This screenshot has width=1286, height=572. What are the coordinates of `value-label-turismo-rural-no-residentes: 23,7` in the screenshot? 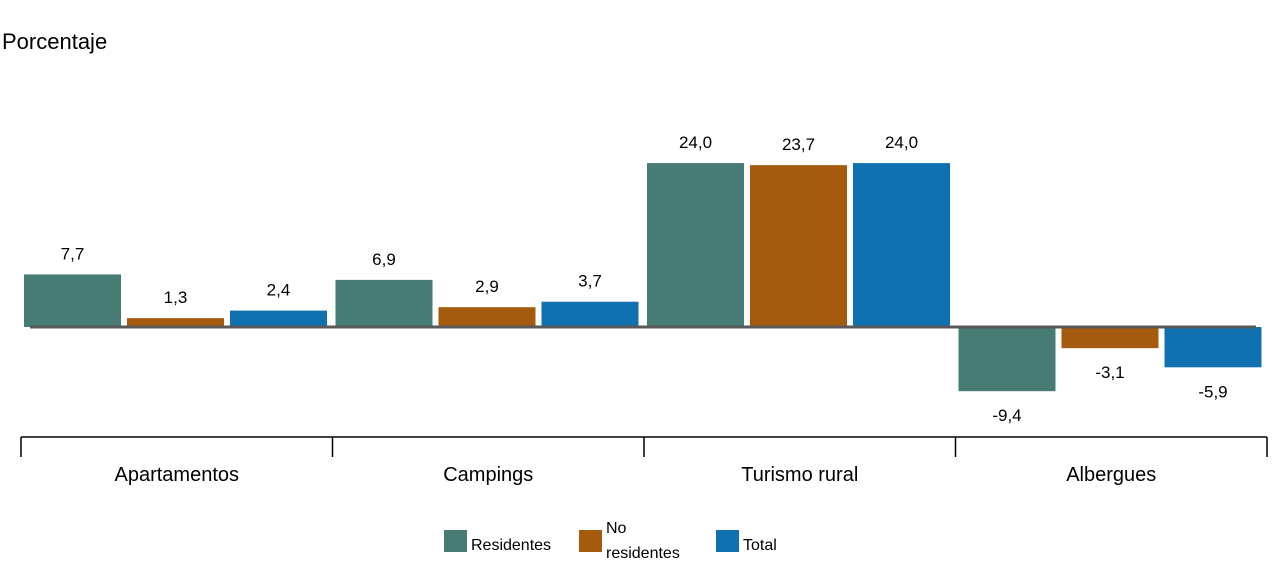 It's located at (798, 144).